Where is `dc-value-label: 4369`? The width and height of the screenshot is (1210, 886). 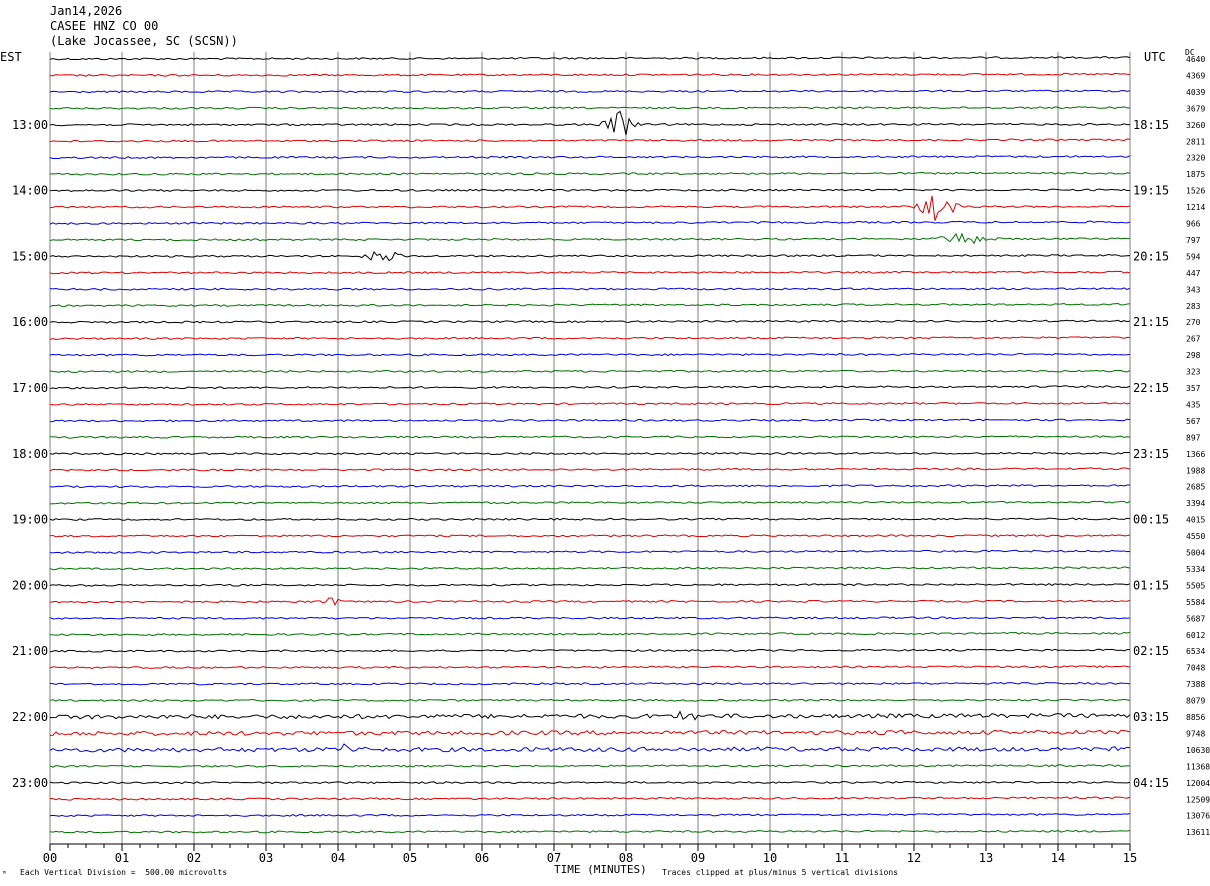 dc-value-label: 4369 is located at coordinates (1195, 75).